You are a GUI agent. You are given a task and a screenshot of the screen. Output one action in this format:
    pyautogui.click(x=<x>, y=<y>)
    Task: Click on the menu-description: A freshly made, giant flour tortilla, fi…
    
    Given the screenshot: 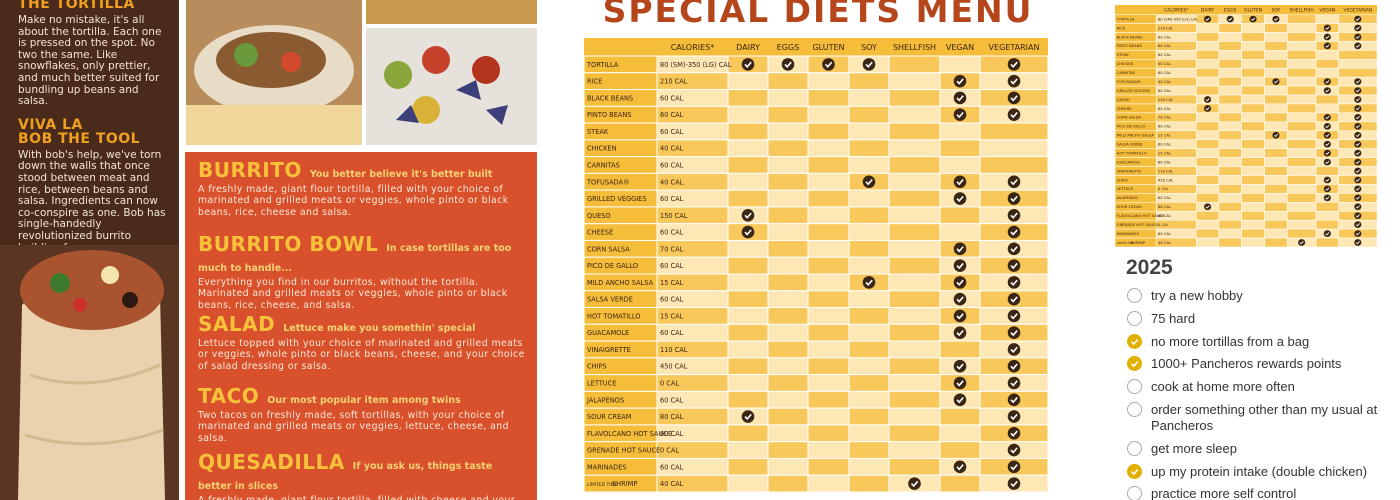 What is the action you would take?
    pyautogui.click(x=353, y=201)
    